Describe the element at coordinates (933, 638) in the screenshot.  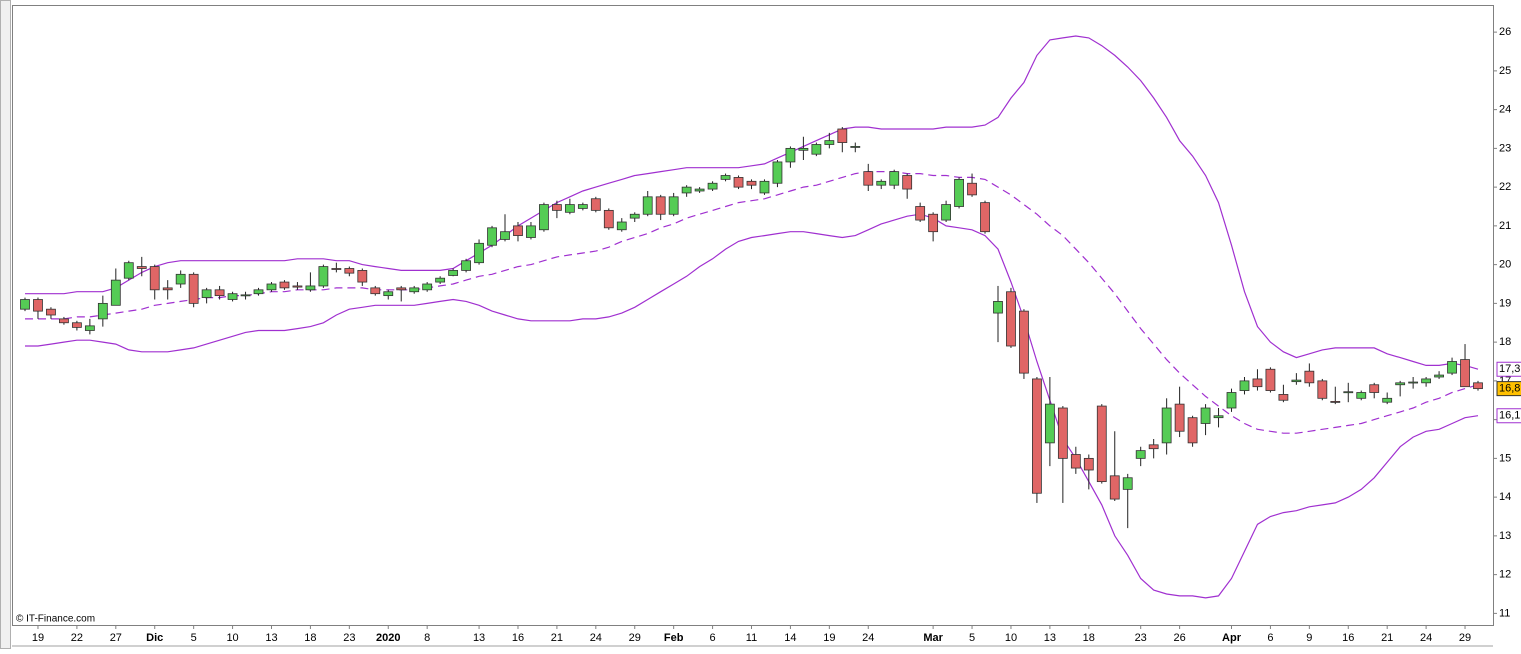
I see `x-tick-label: Mar` at that location.